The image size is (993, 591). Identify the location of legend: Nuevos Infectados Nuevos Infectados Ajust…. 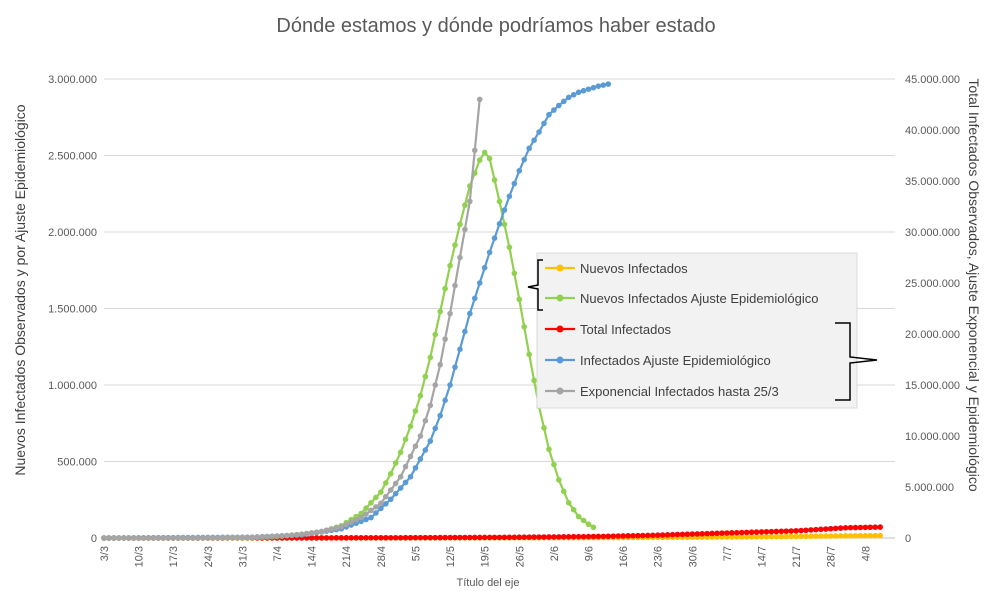
(702, 330).